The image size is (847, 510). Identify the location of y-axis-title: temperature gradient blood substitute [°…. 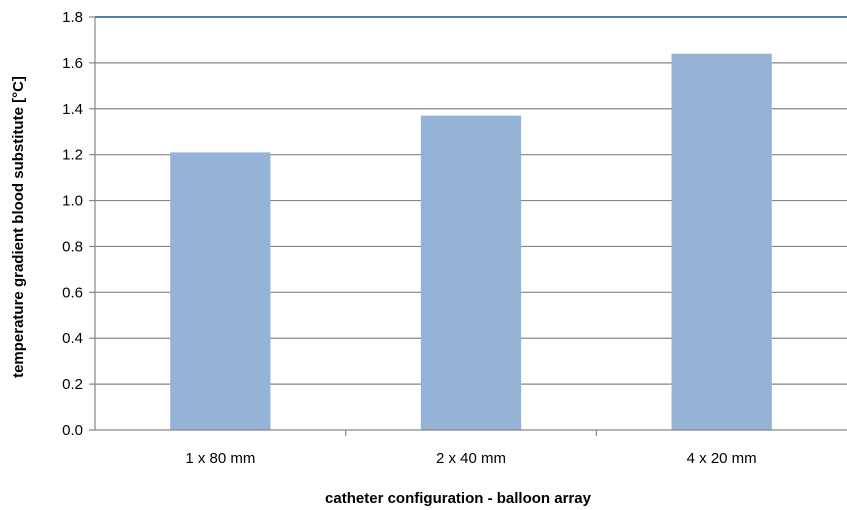
(18, 227).